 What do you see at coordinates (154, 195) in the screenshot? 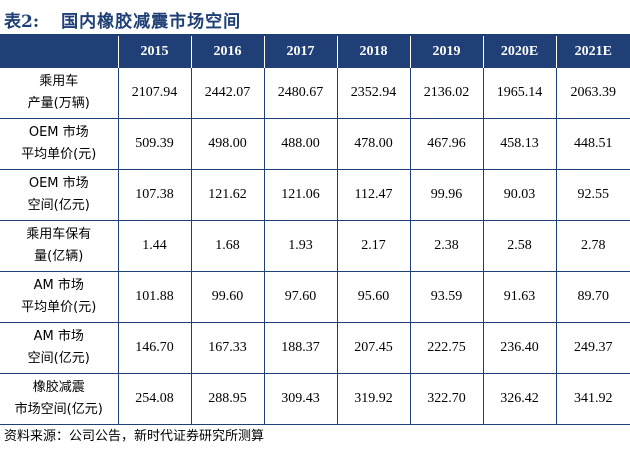
I see `value-cell: 107.38` at bounding box center [154, 195].